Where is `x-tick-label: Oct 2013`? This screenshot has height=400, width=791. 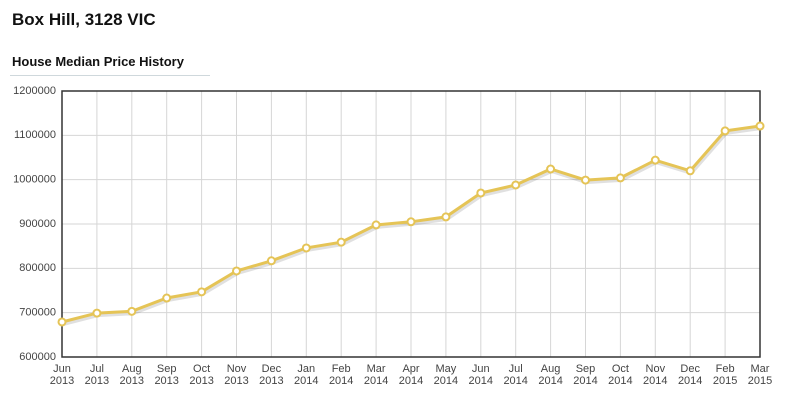
x-tick-label: Oct 2013 is located at coordinates (201, 375).